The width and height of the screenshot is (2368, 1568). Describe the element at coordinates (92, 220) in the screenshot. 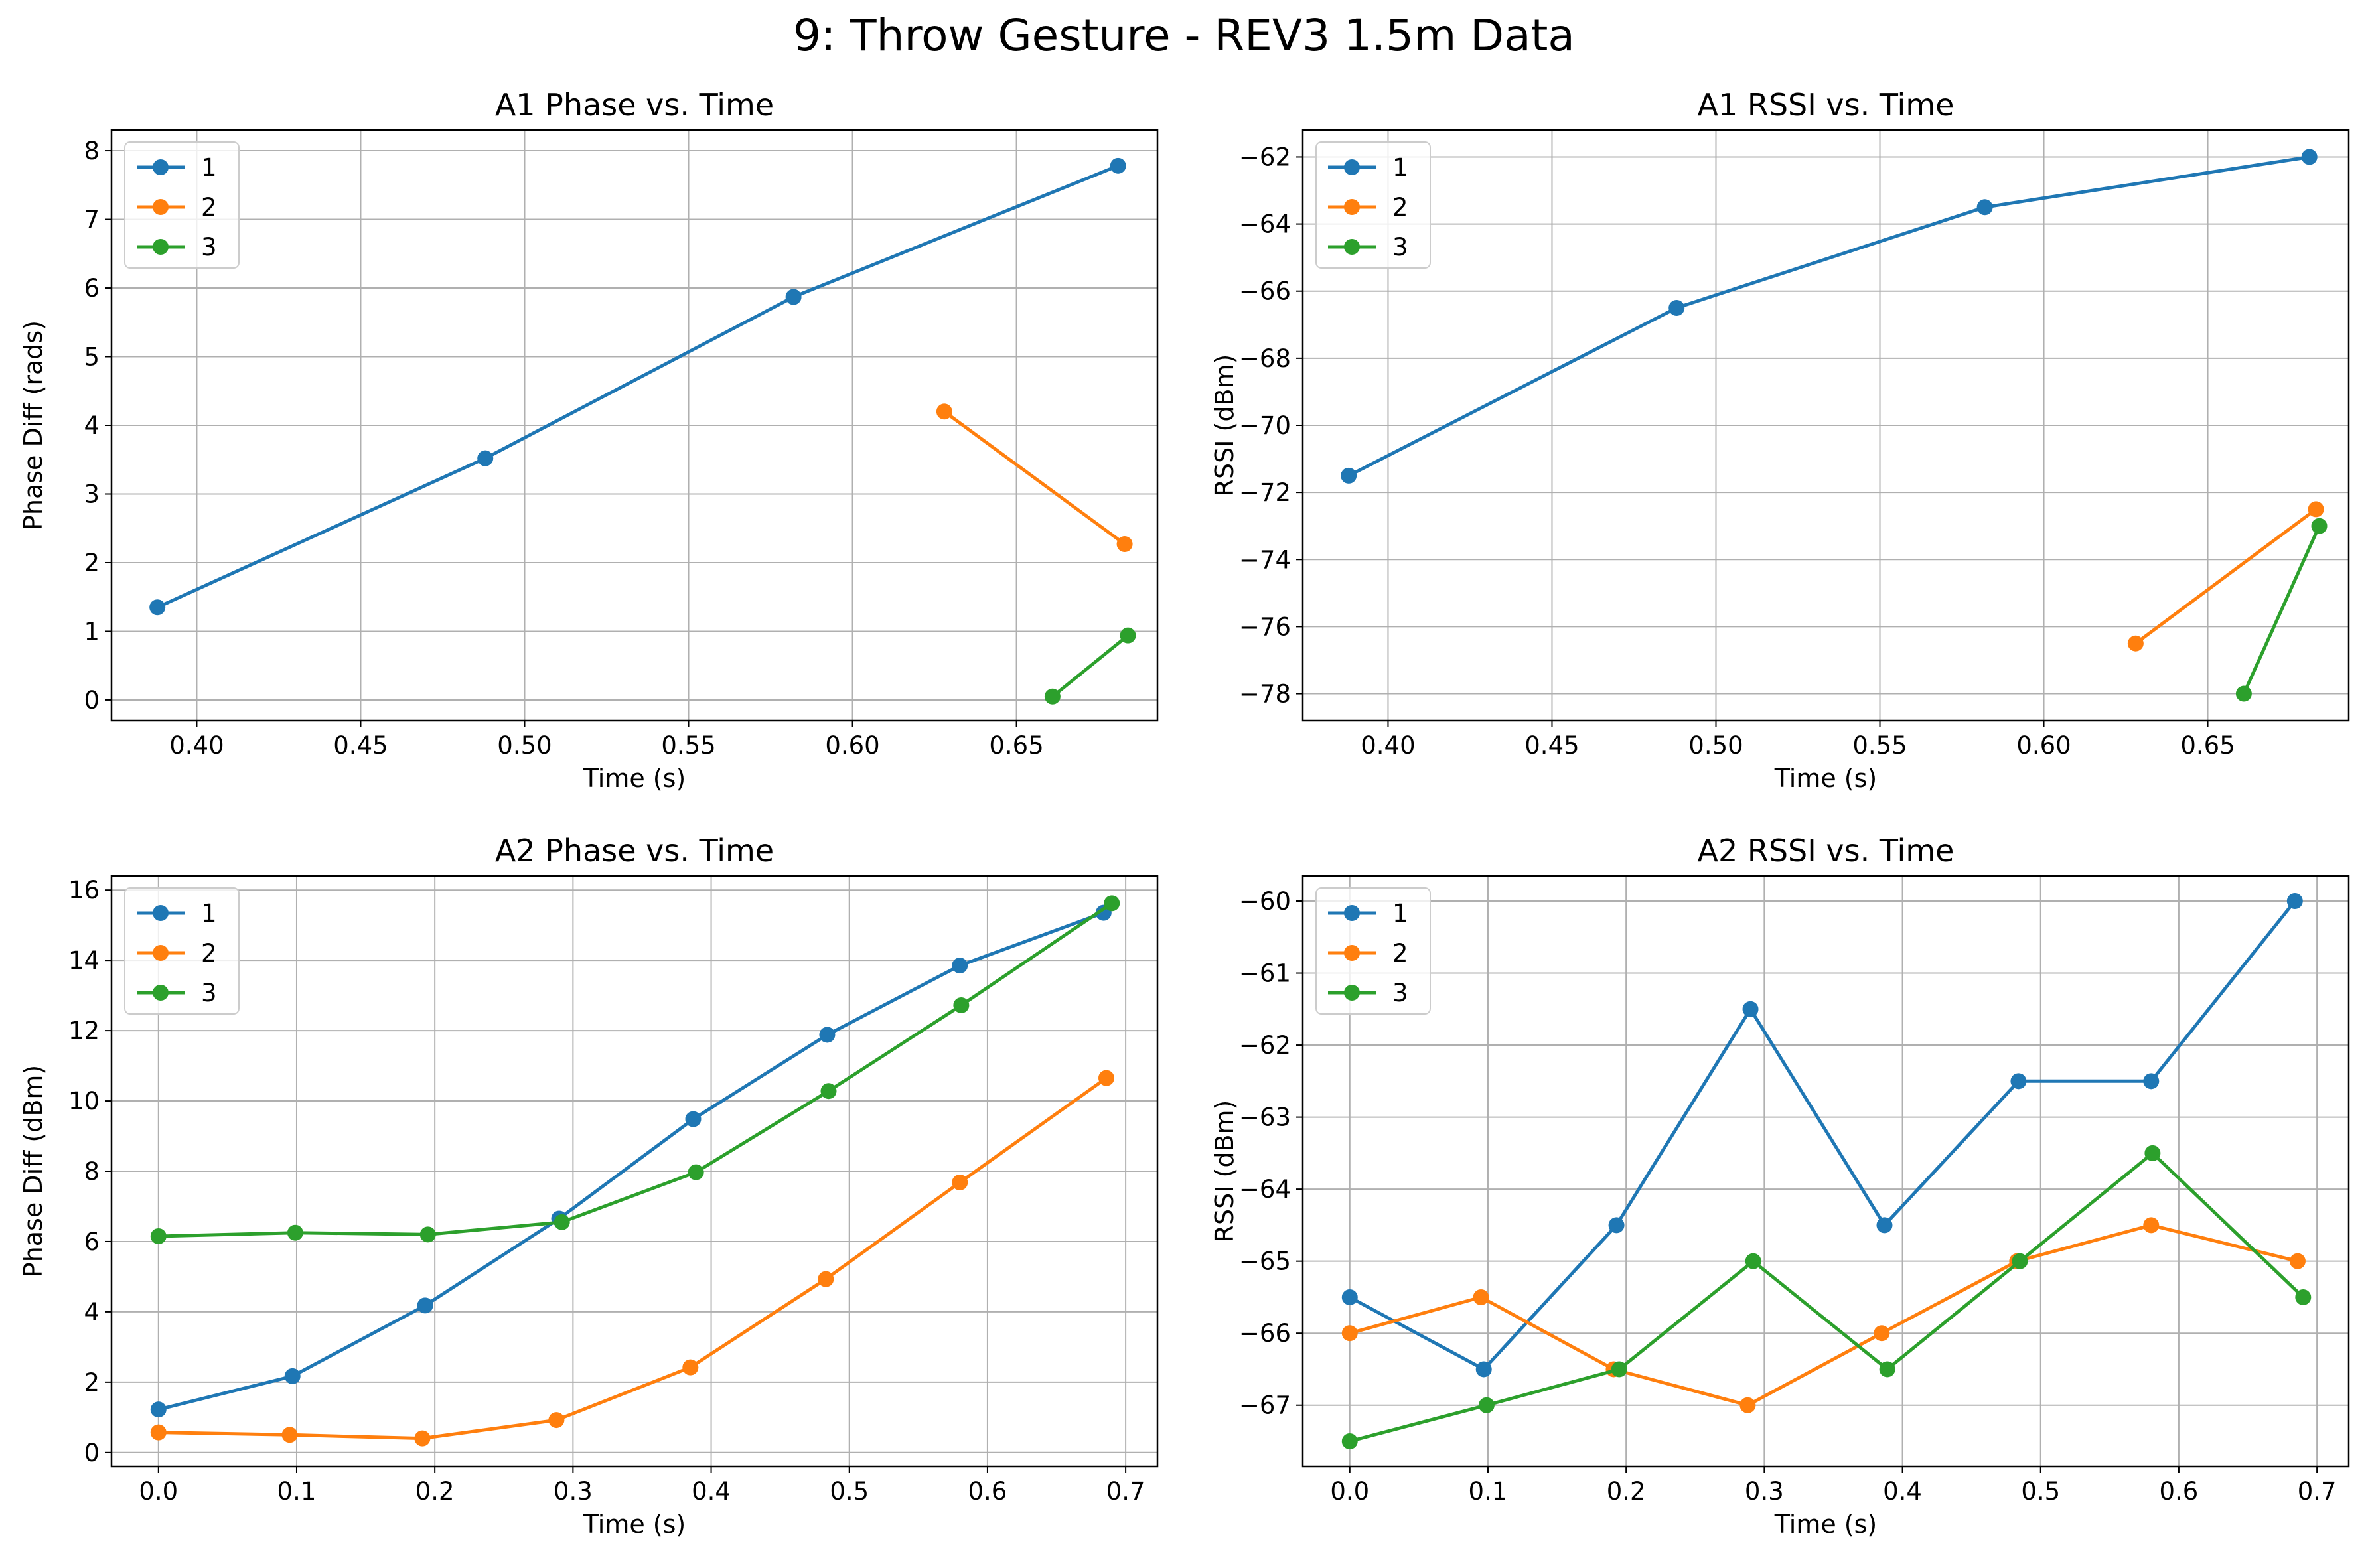

I see `y-tick-label: 7` at that location.